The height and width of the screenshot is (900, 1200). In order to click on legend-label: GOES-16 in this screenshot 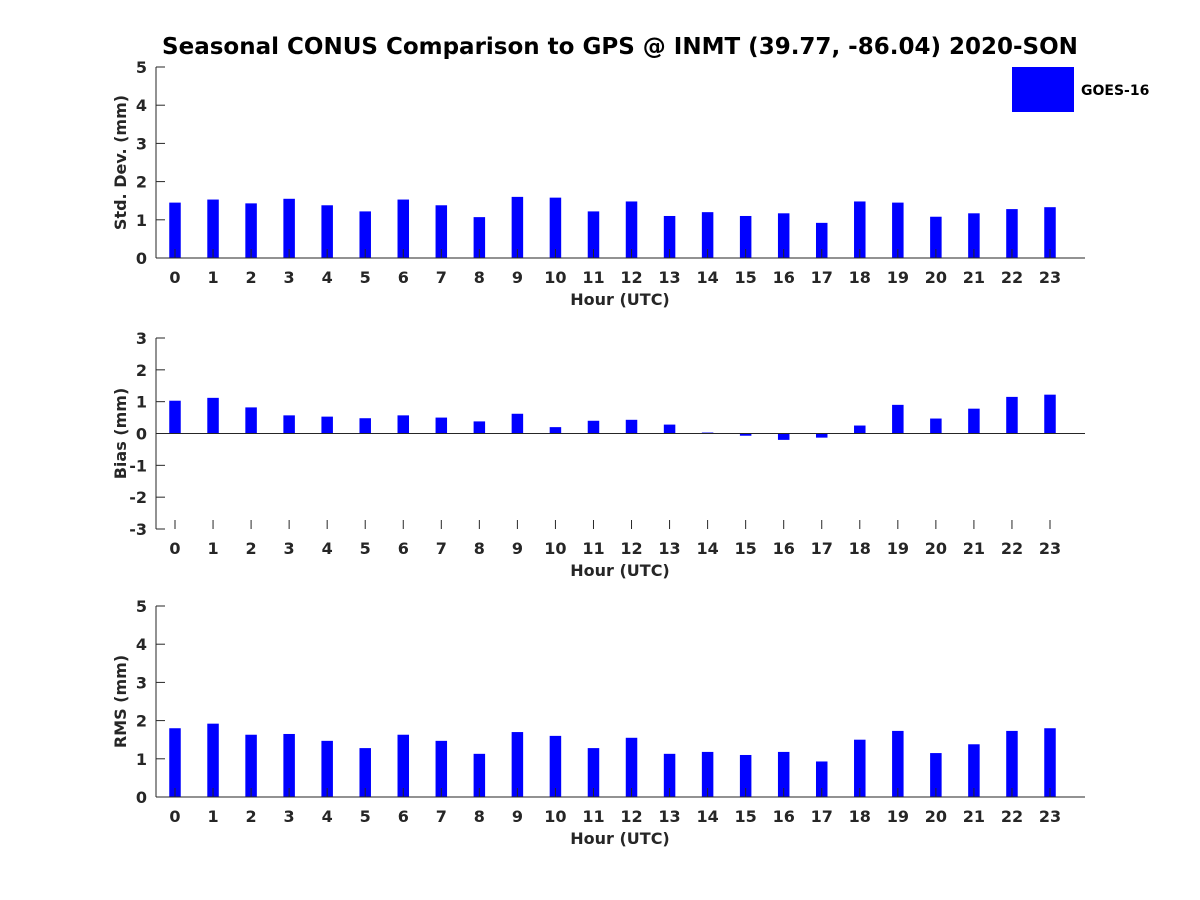, I will do `click(1115, 91)`.